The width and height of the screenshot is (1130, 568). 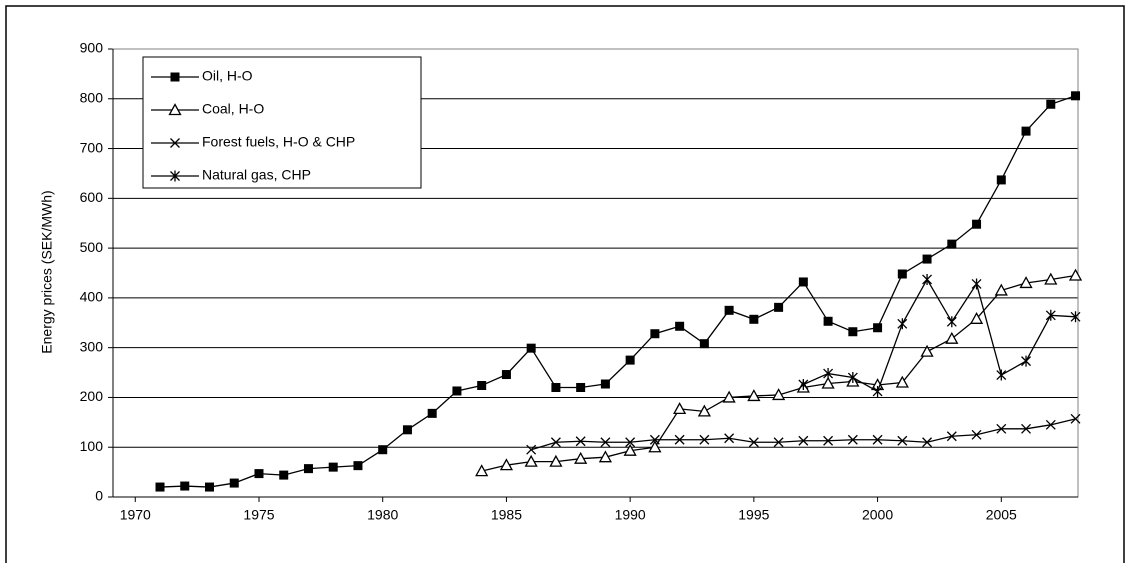 What do you see at coordinates (92, 48) in the screenshot?
I see `y-tick-label: 900` at bounding box center [92, 48].